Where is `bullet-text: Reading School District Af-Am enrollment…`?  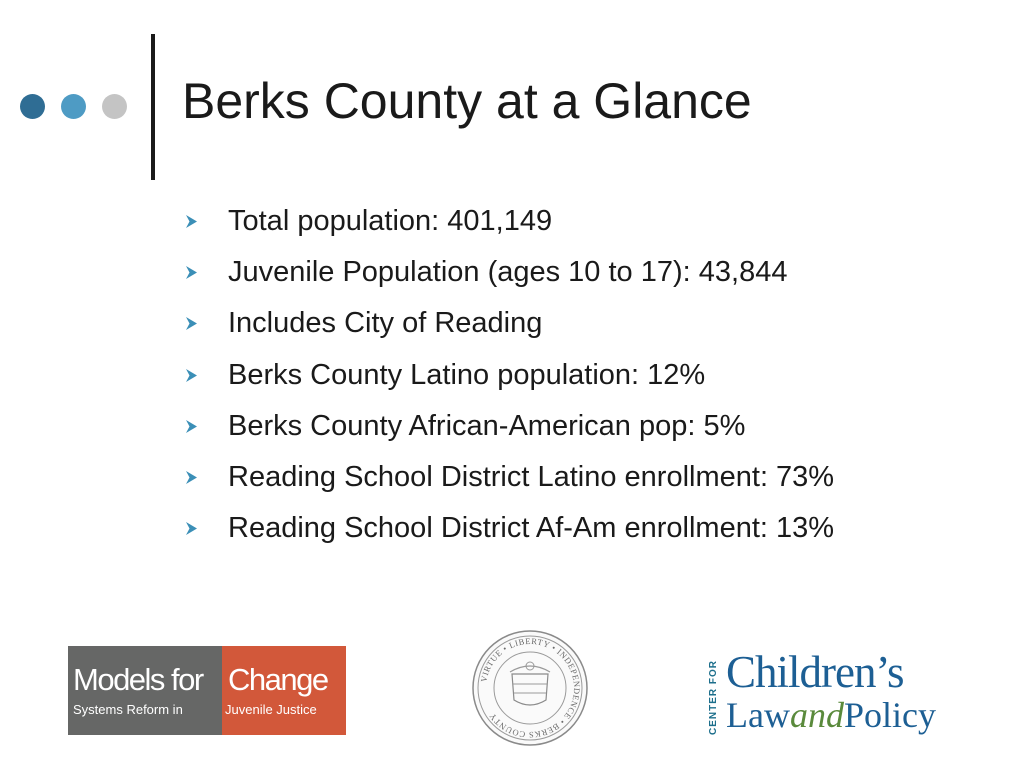 bullet-text: Reading School District Af-Am enrollment… is located at coordinates (531, 528).